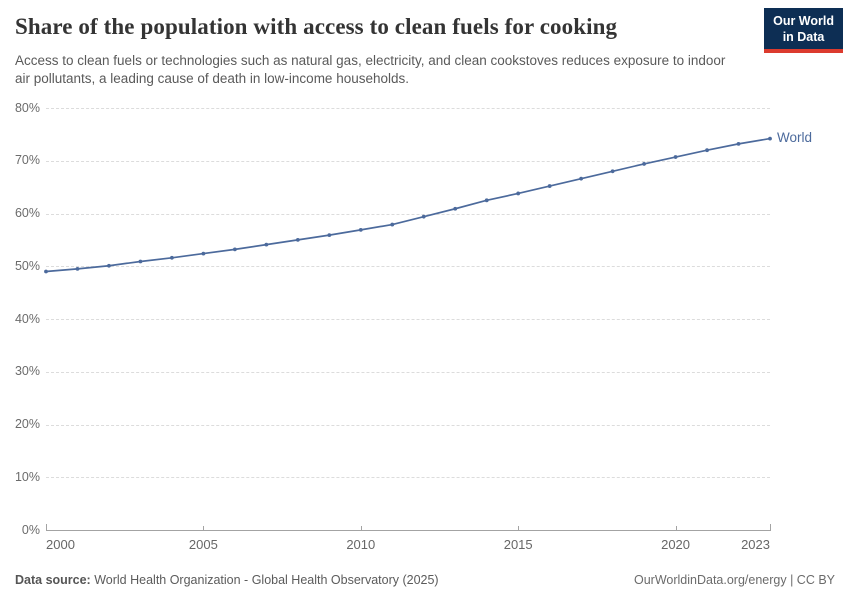  Describe the element at coordinates (408, 530) in the screenshot. I see `x-axis-line` at that location.